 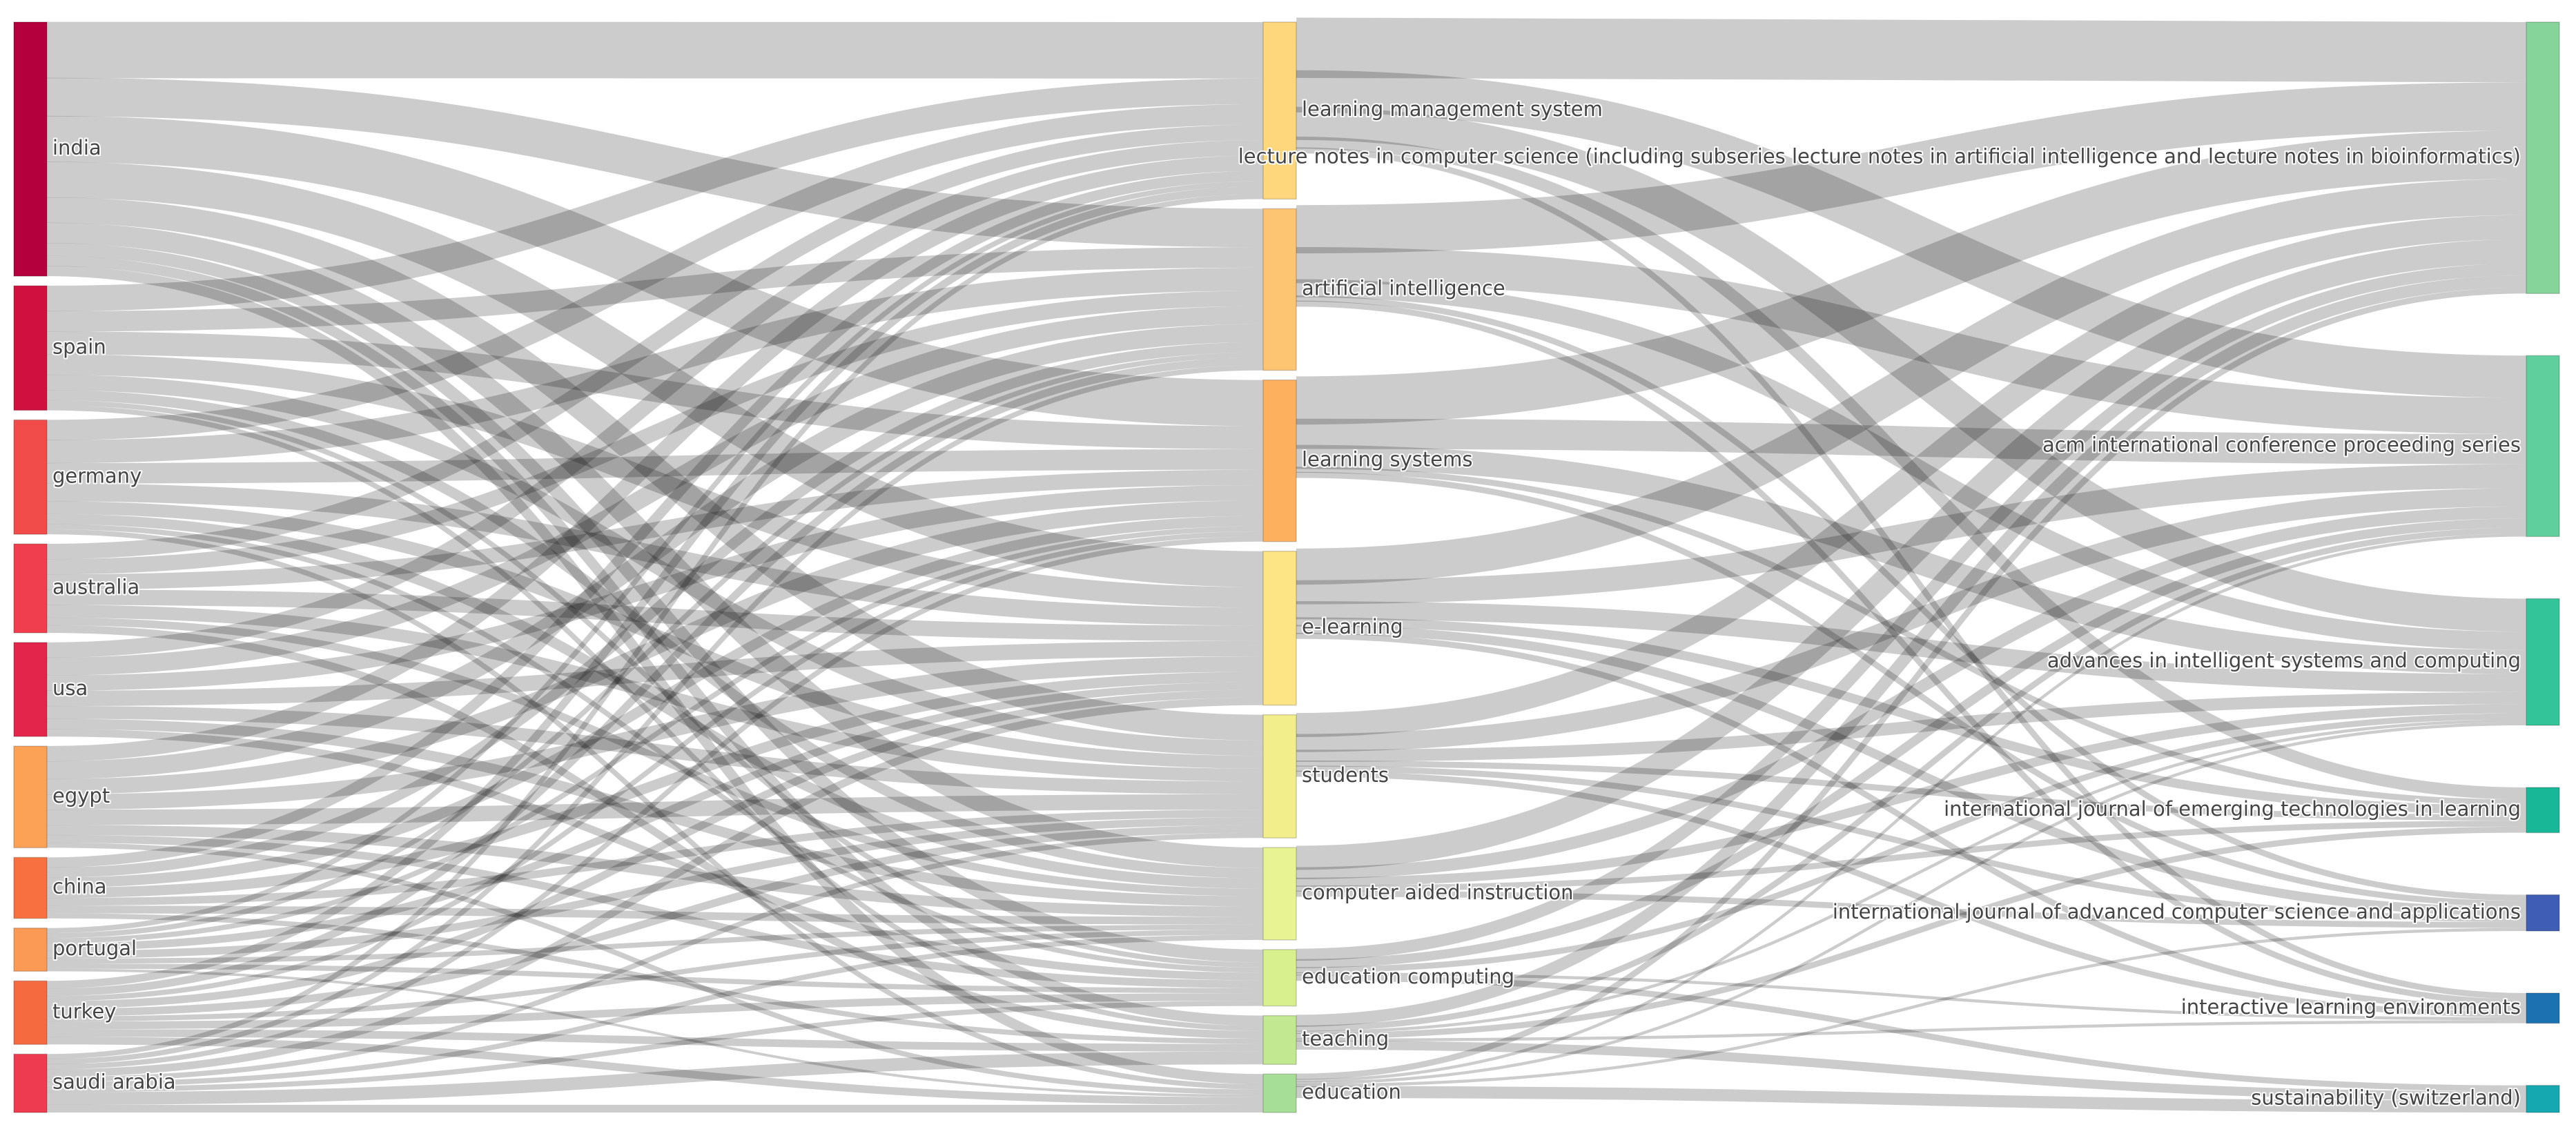 I want to click on node-el, so click(x=1279, y=628).